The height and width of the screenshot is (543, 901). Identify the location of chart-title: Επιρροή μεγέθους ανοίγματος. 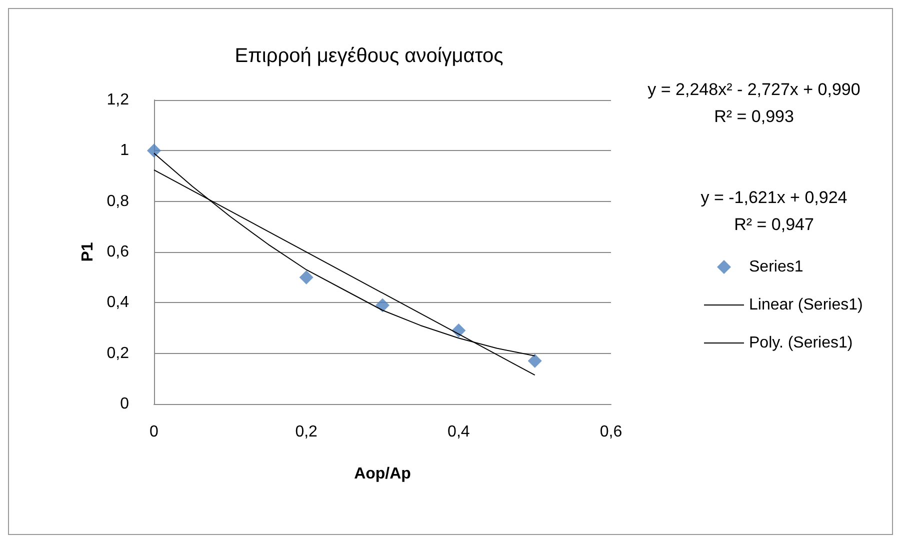
(369, 56).